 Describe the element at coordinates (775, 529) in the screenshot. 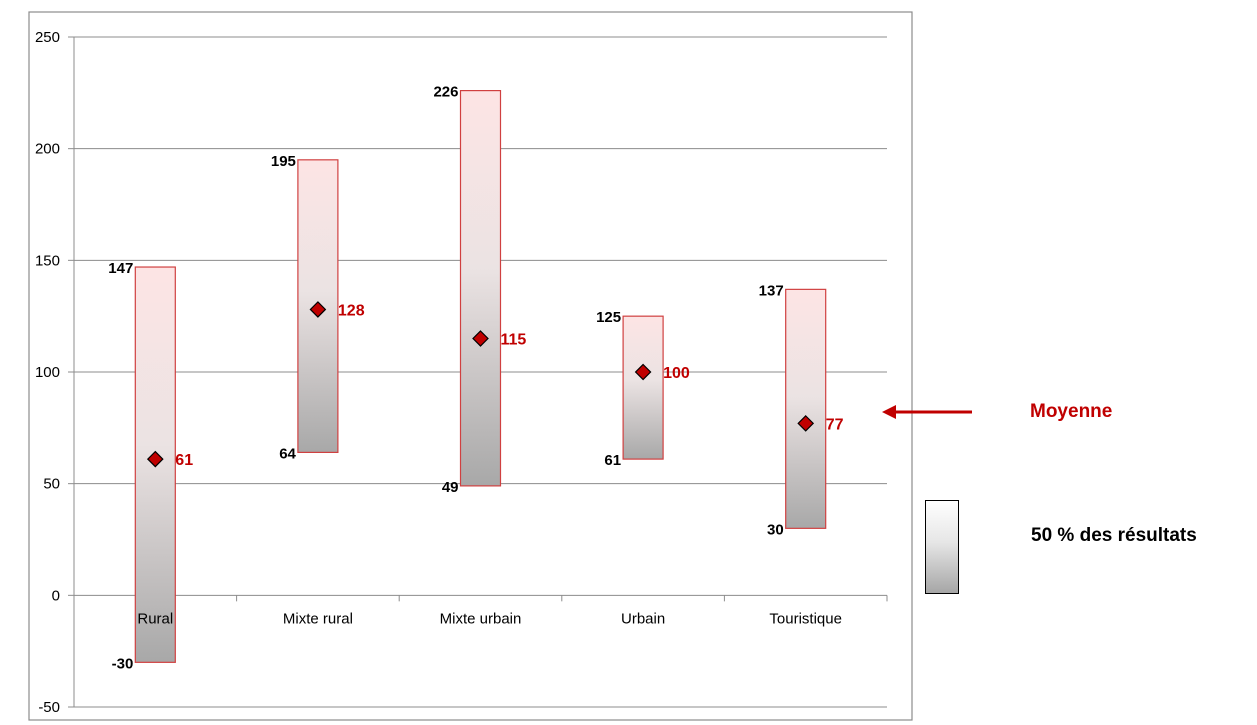

I see `low-value-label: 30` at that location.